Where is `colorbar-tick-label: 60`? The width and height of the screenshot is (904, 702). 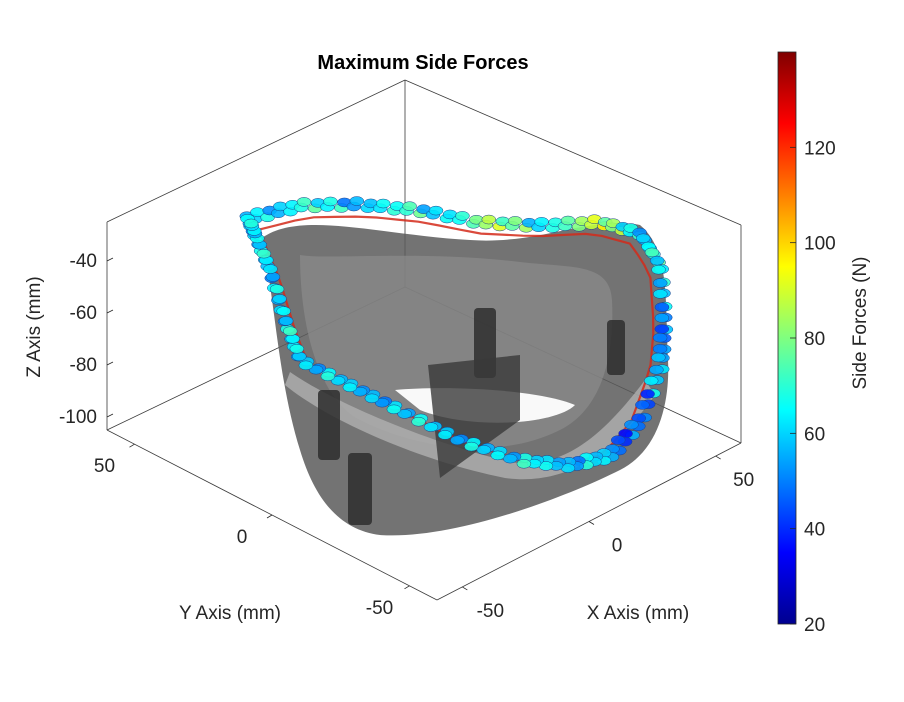 colorbar-tick-label: 60 is located at coordinates (814, 434).